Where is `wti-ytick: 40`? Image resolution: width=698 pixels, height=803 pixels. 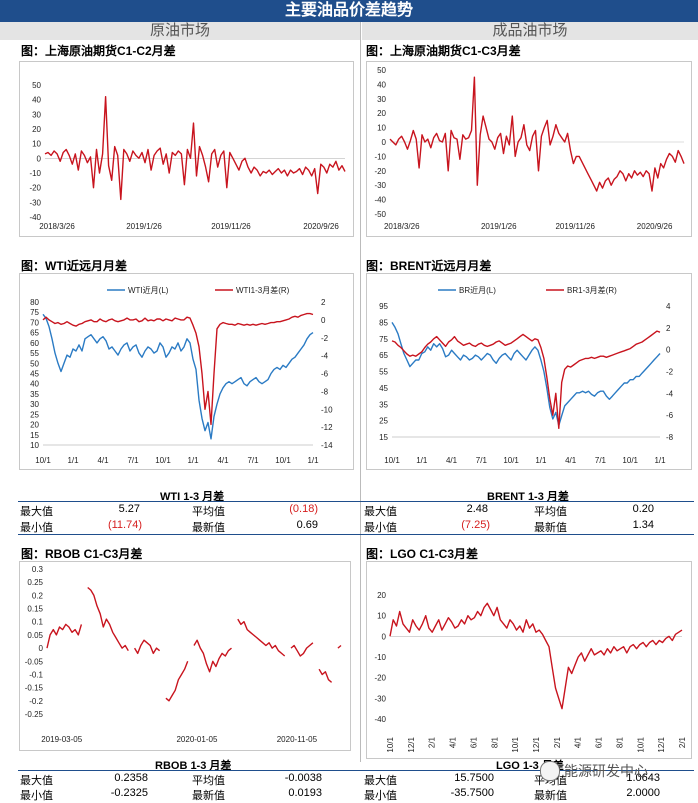 wti-ytick: 40 is located at coordinates (34, 384).